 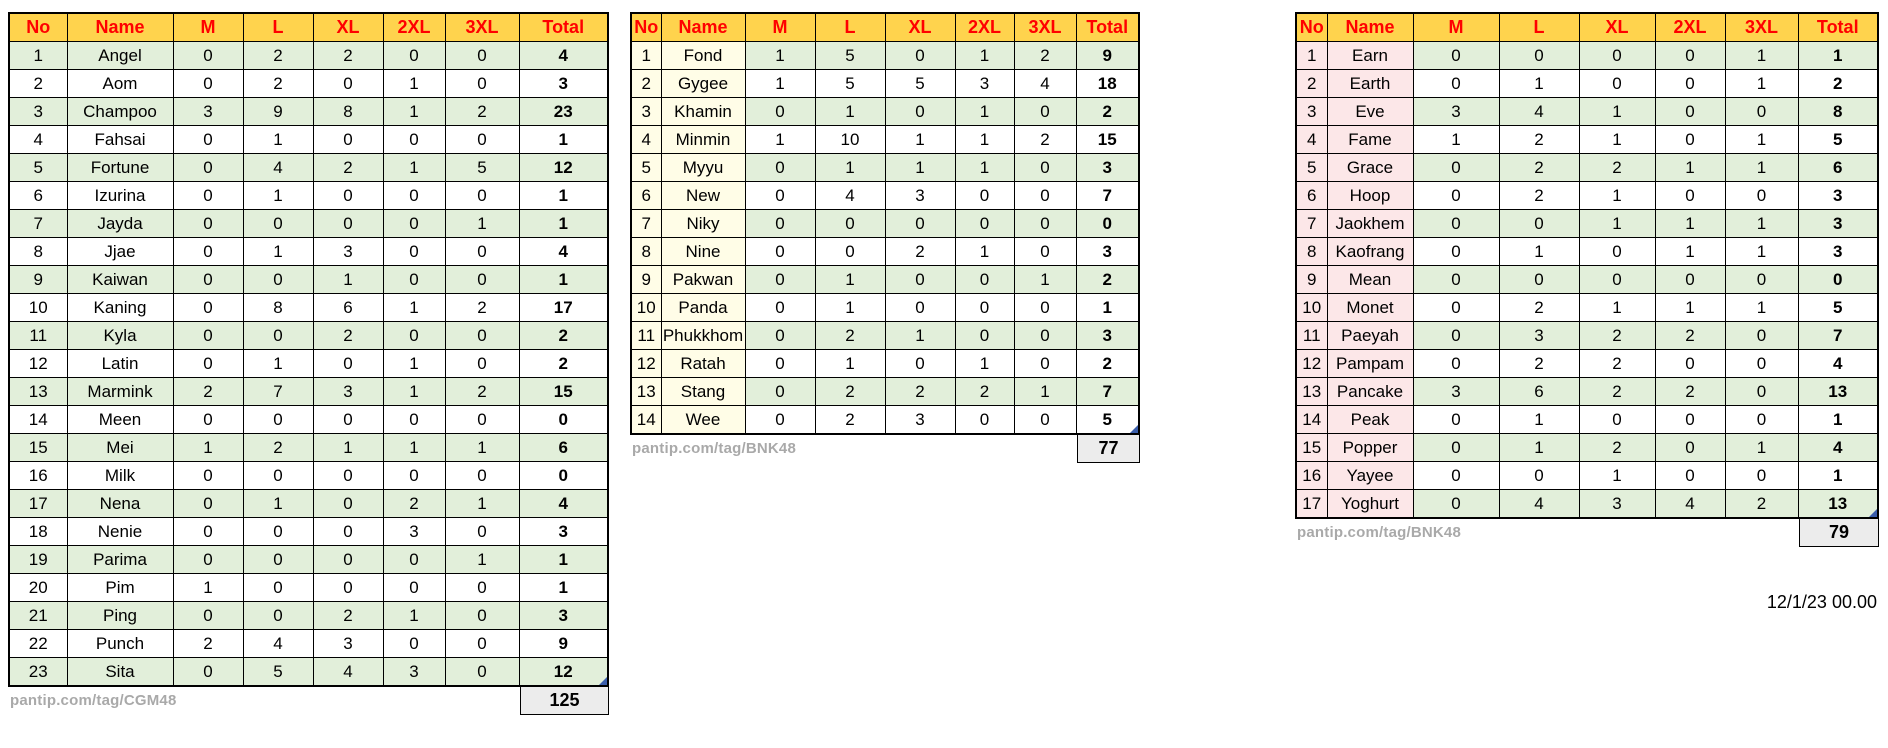 I want to click on cell: 8, so click(x=38, y=251).